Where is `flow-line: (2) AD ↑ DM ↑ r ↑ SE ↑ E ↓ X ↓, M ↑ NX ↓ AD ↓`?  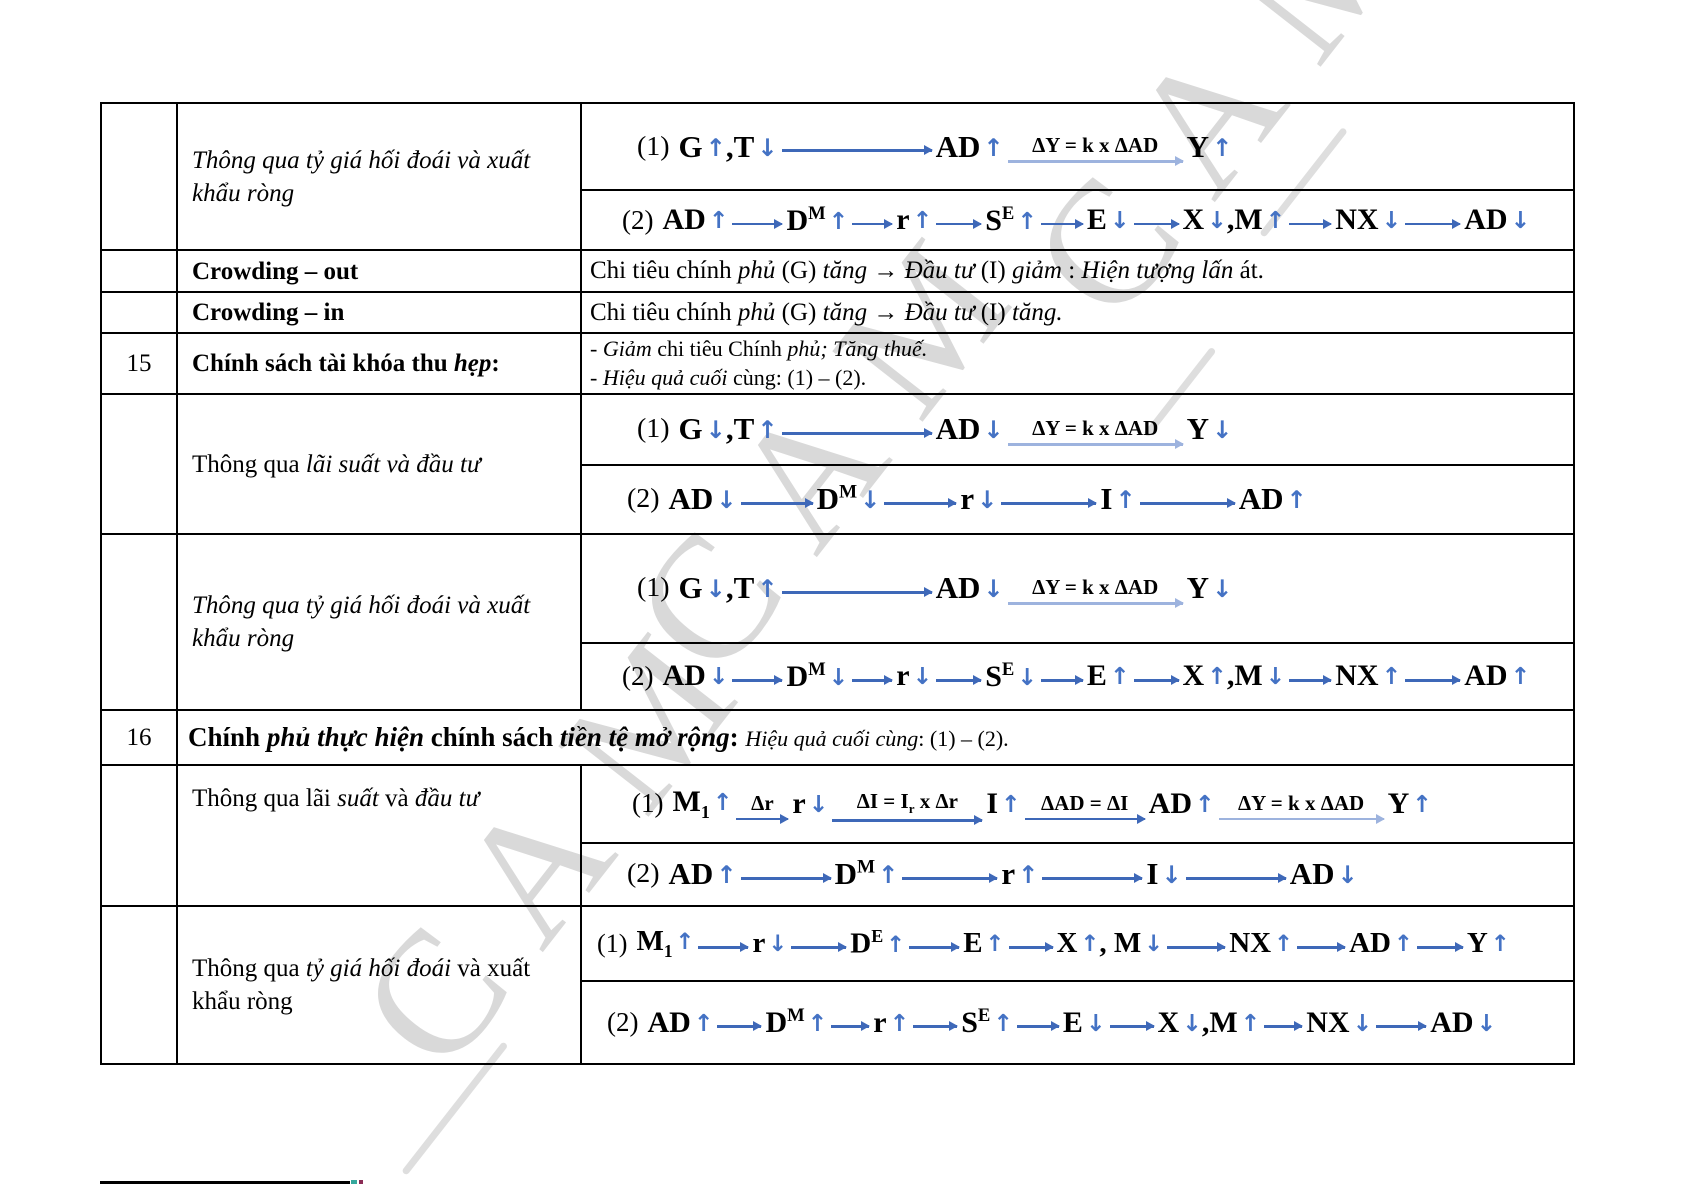
flow-line: (2) AD ↑ DM ↑ r ↑ SE ↑ E ↓ X ↓, M ↑ NX ↓ AD ↓ is located at coordinates (1077, 1021).